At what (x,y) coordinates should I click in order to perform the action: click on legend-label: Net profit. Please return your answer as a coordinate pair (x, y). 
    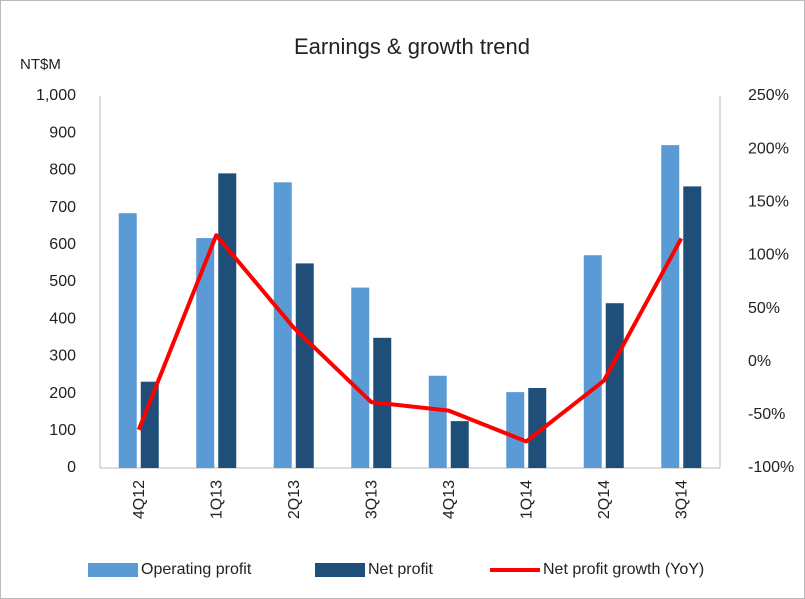
    Looking at the image, I should click on (400, 569).